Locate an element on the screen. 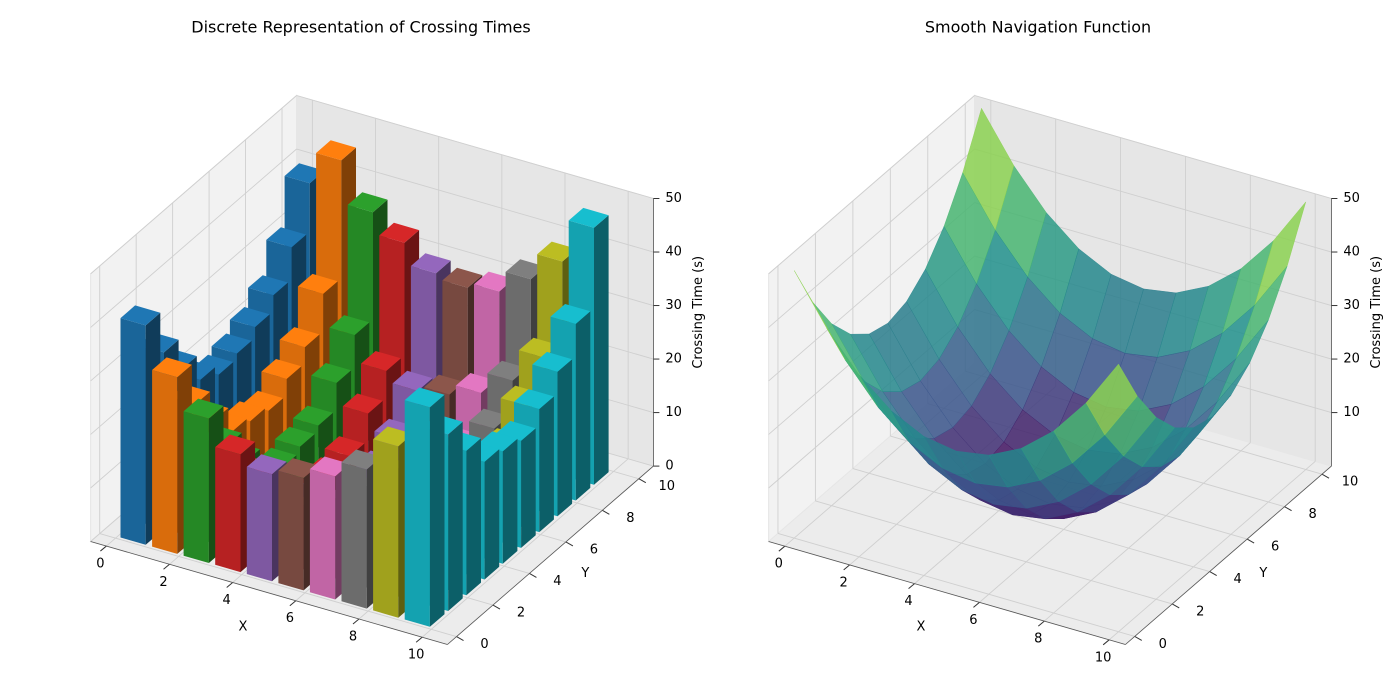 This screenshot has width=1400, height=696. bar is located at coordinates (424, 507).